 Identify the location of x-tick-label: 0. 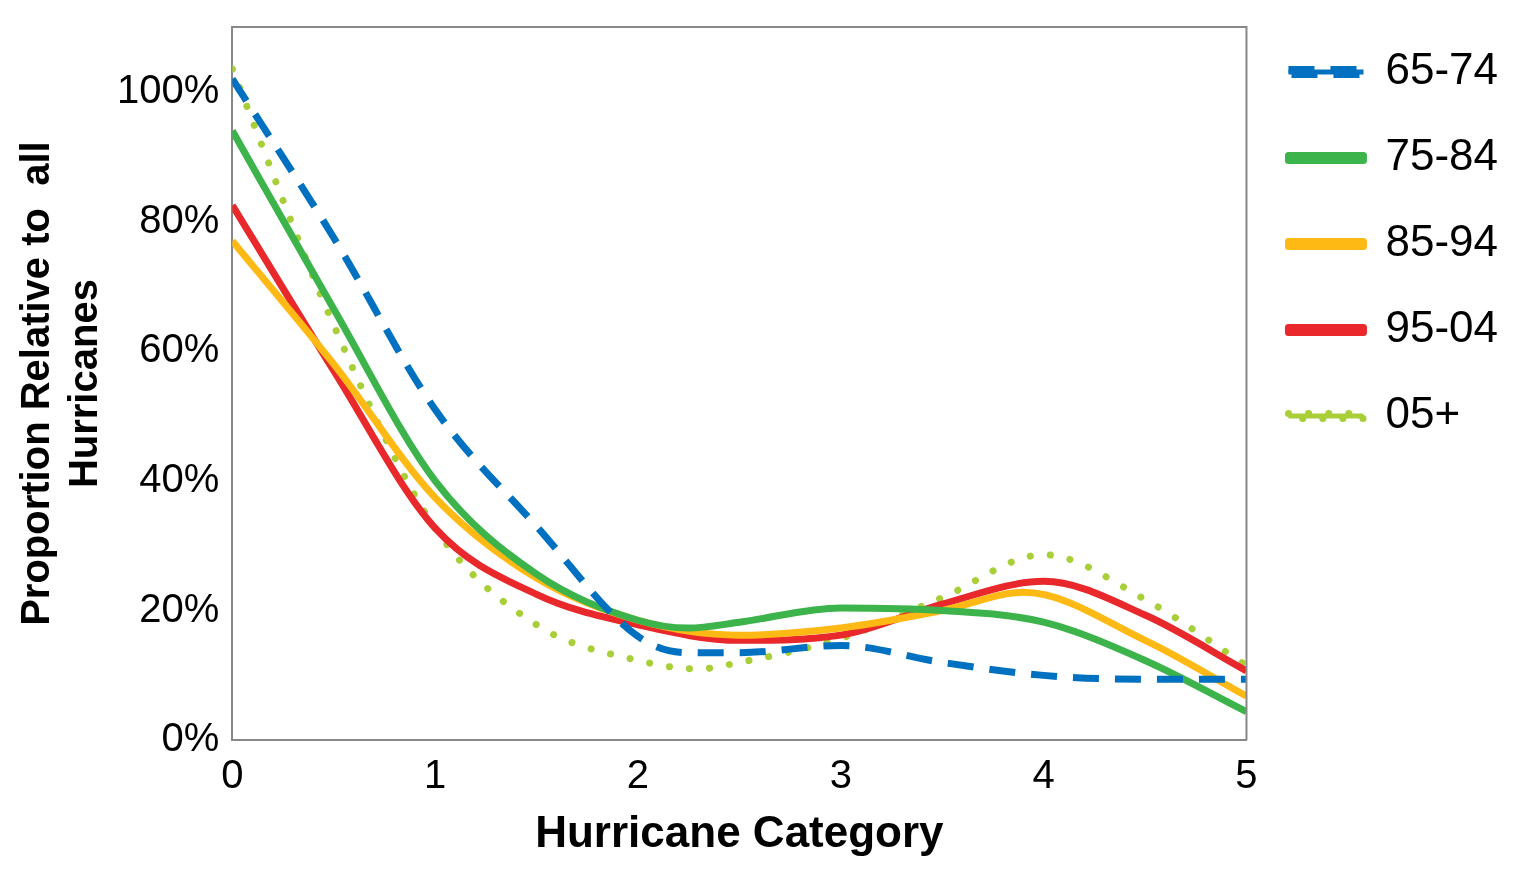
(232, 774).